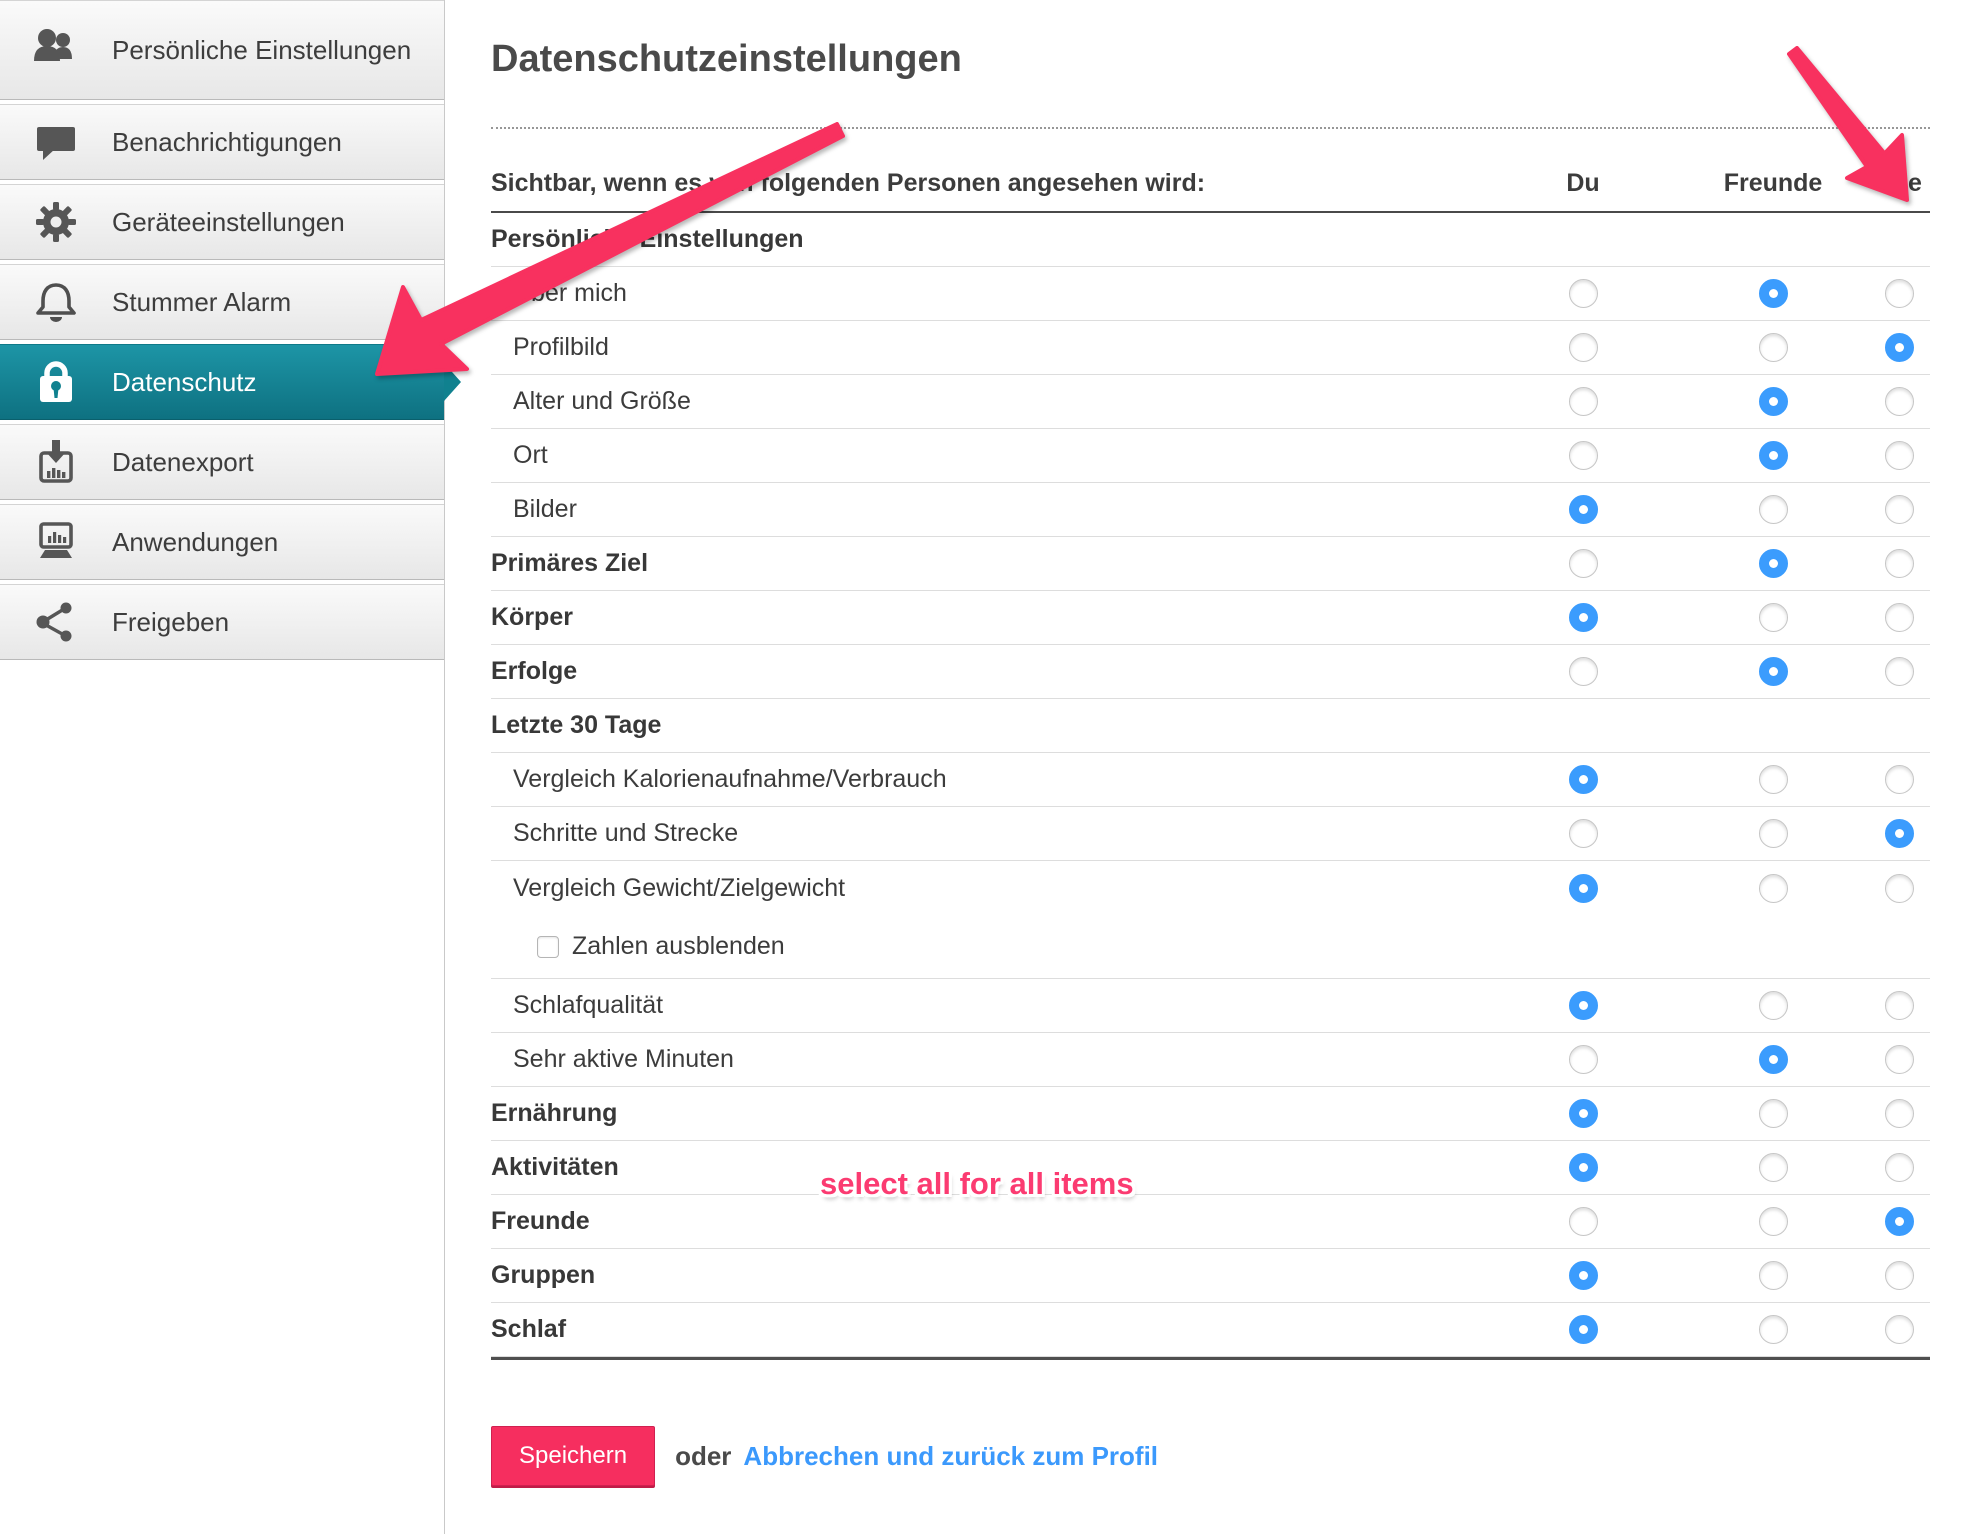  What do you see at coordinates (222, 50) in the screenshot?
I see `sidebar-item-persoenliche-einstellungen: Persönliche Einstellungen` at bounding box center [222, 50].